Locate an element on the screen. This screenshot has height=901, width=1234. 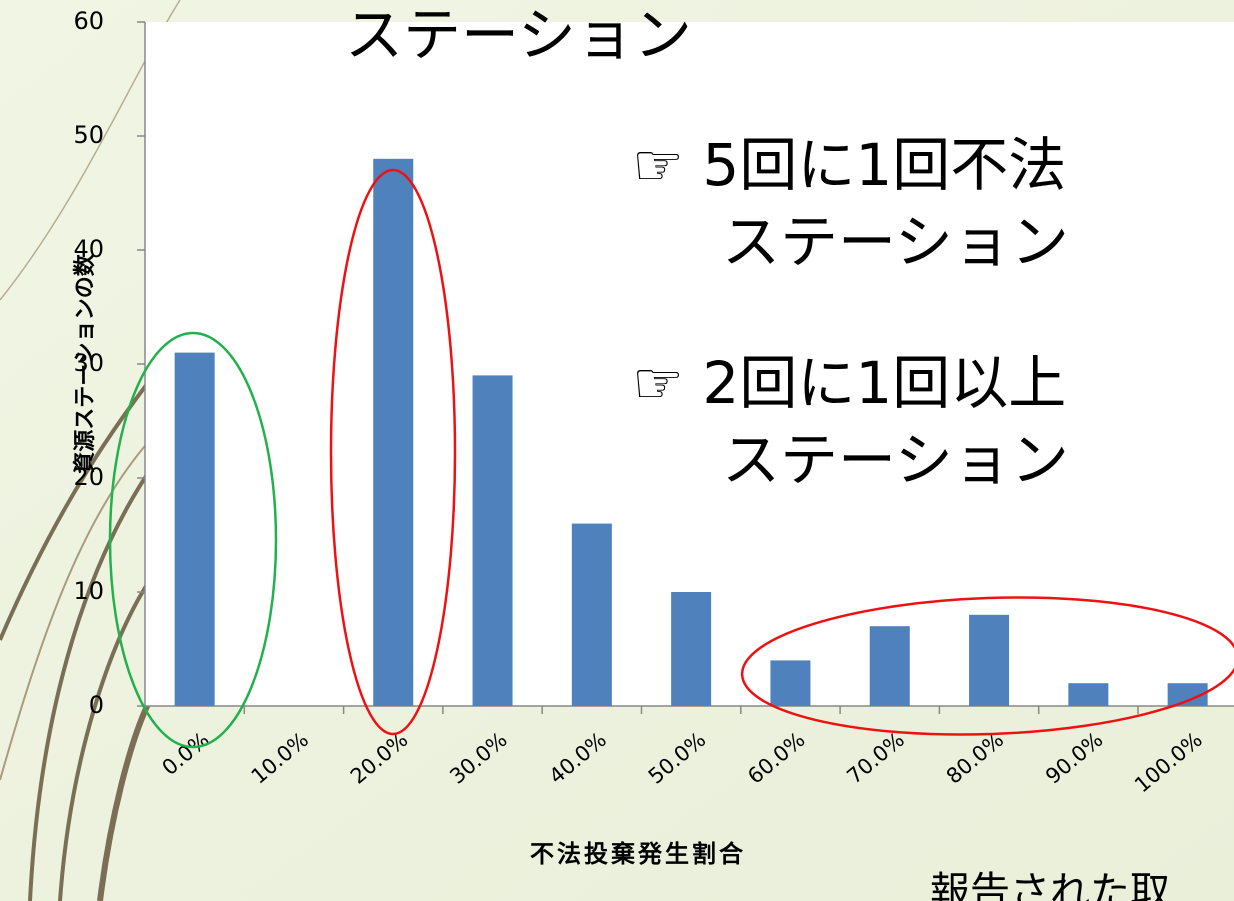
y-tick-label: 30 is located at coordinates (88, 363).